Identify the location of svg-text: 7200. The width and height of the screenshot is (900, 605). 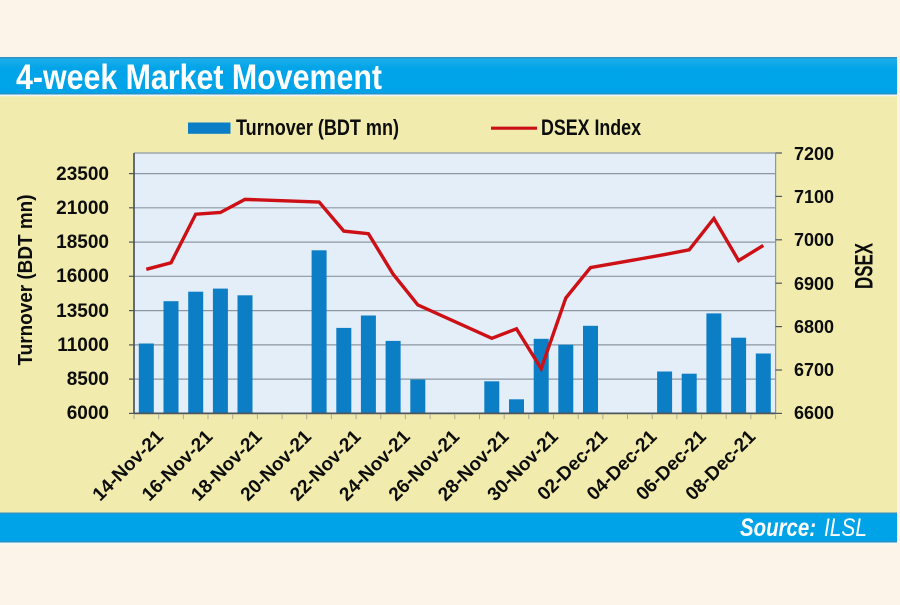
(814, 154).